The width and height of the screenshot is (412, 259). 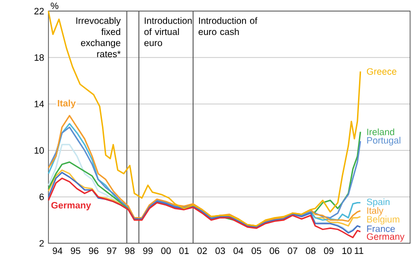 What do you see at coordinates (329, 250) in the screenshot?
I see `x-tick-label: 09` at bounding box center [329, 250].